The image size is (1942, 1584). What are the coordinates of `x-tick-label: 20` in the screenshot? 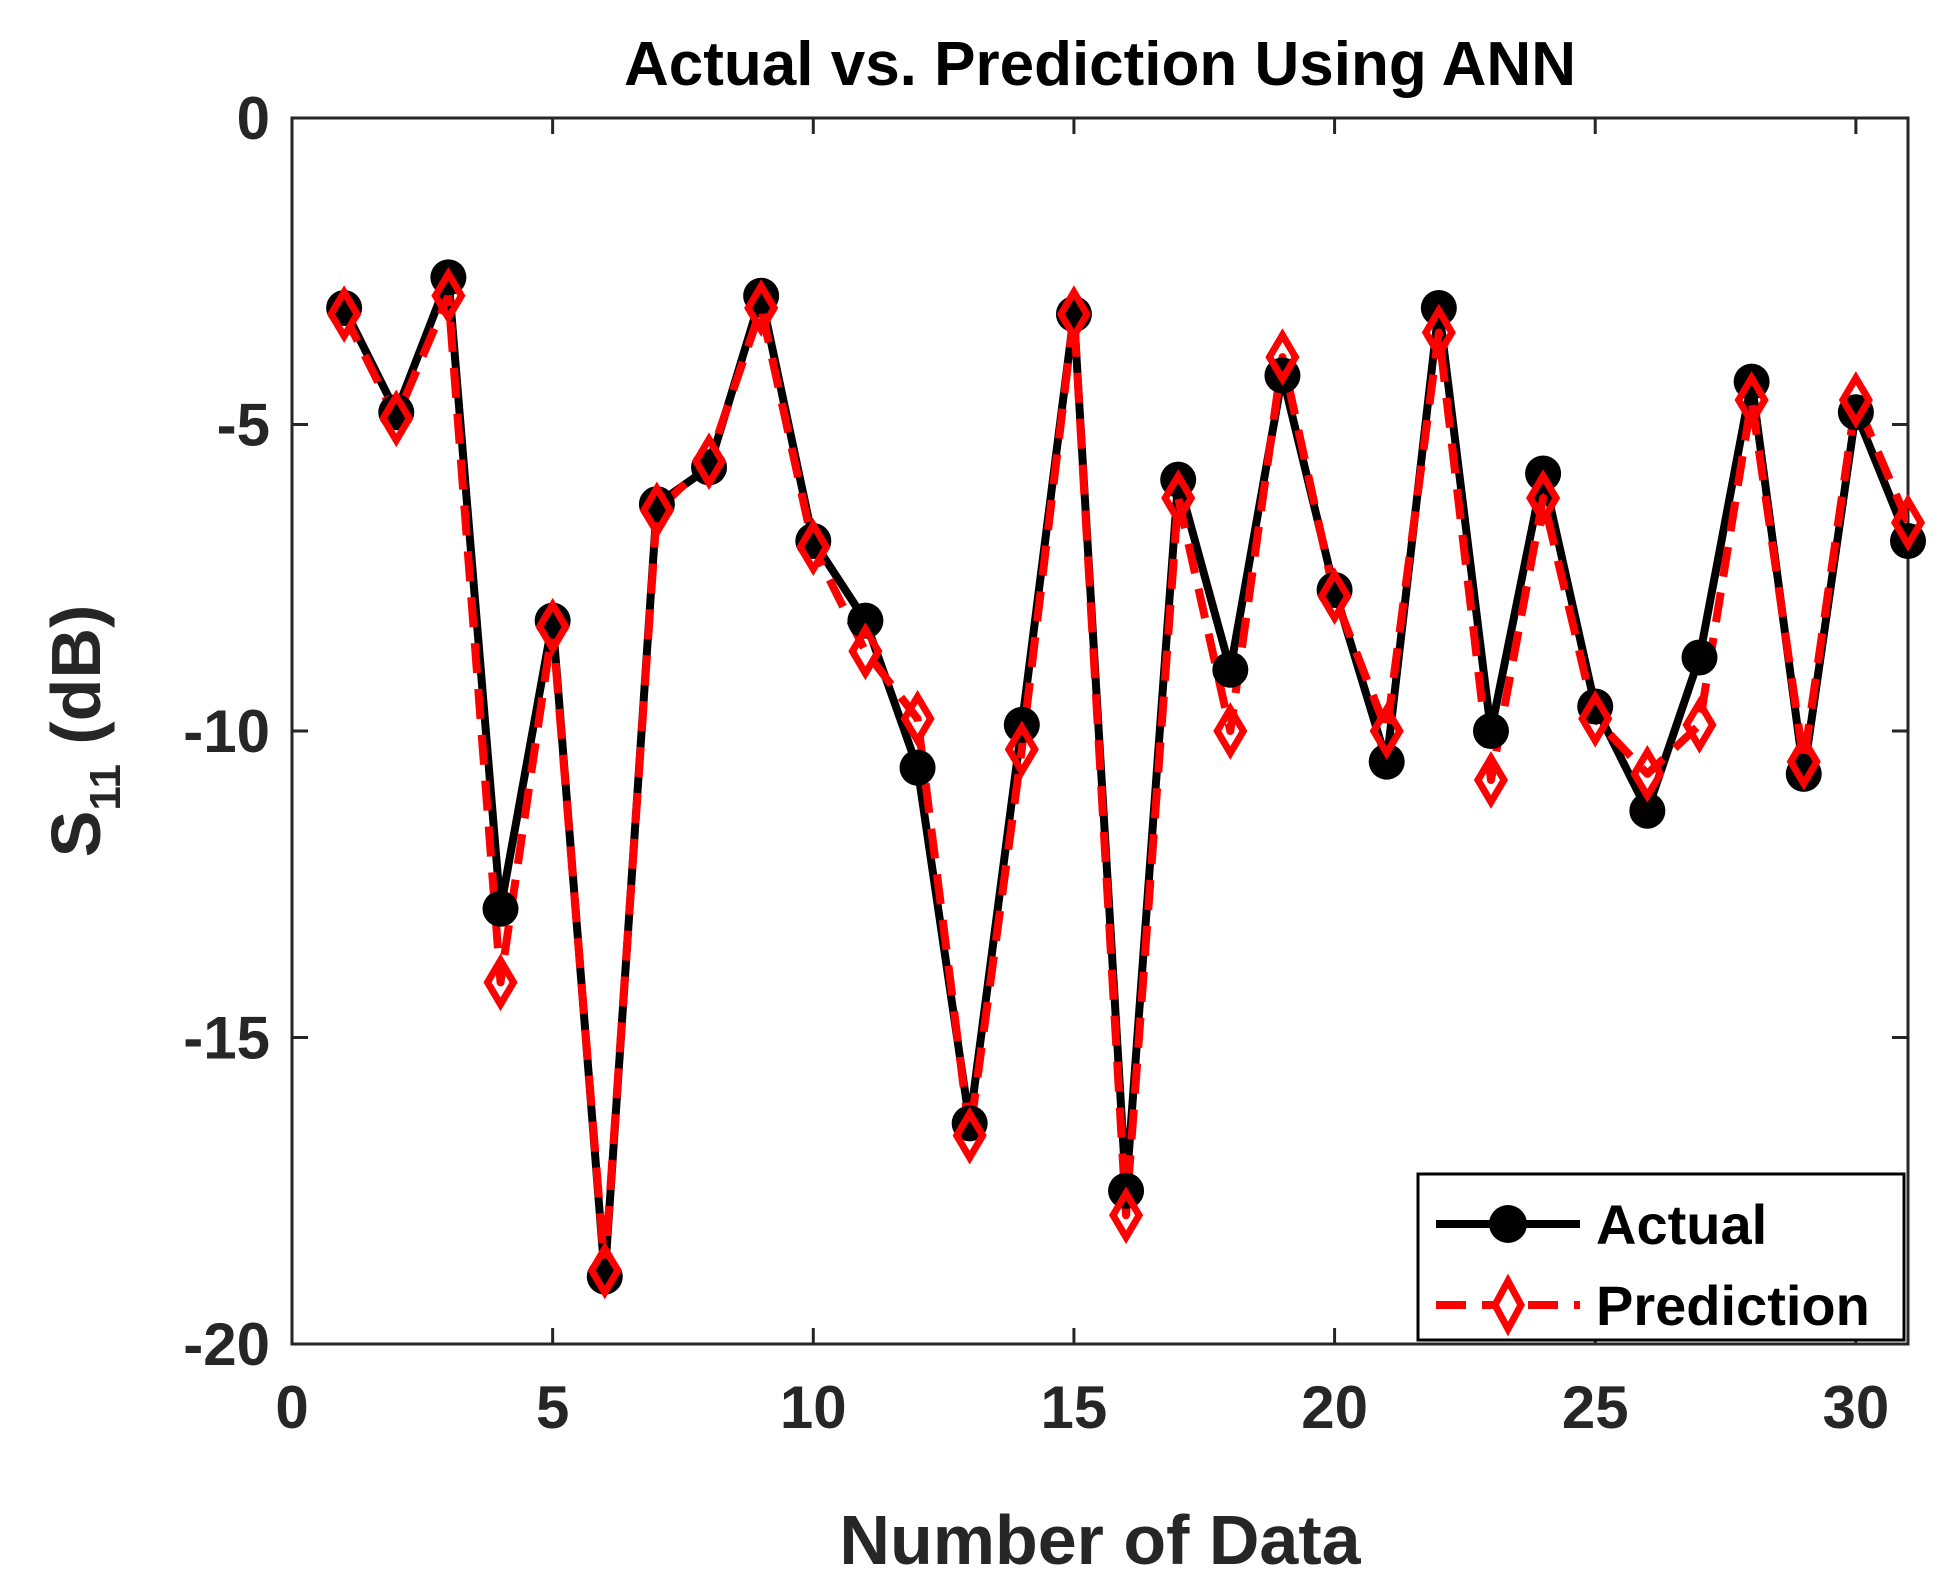 It's located at (1334, 1407).